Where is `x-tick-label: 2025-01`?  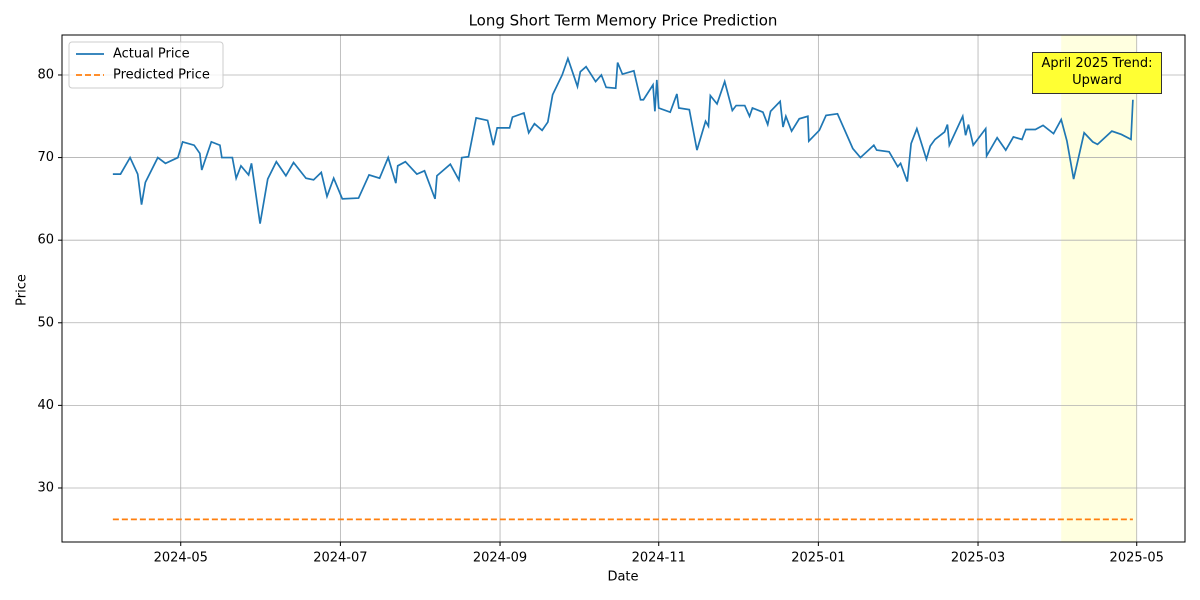 x-tick-label: 2025-01 is located at coordinates (818, 558).